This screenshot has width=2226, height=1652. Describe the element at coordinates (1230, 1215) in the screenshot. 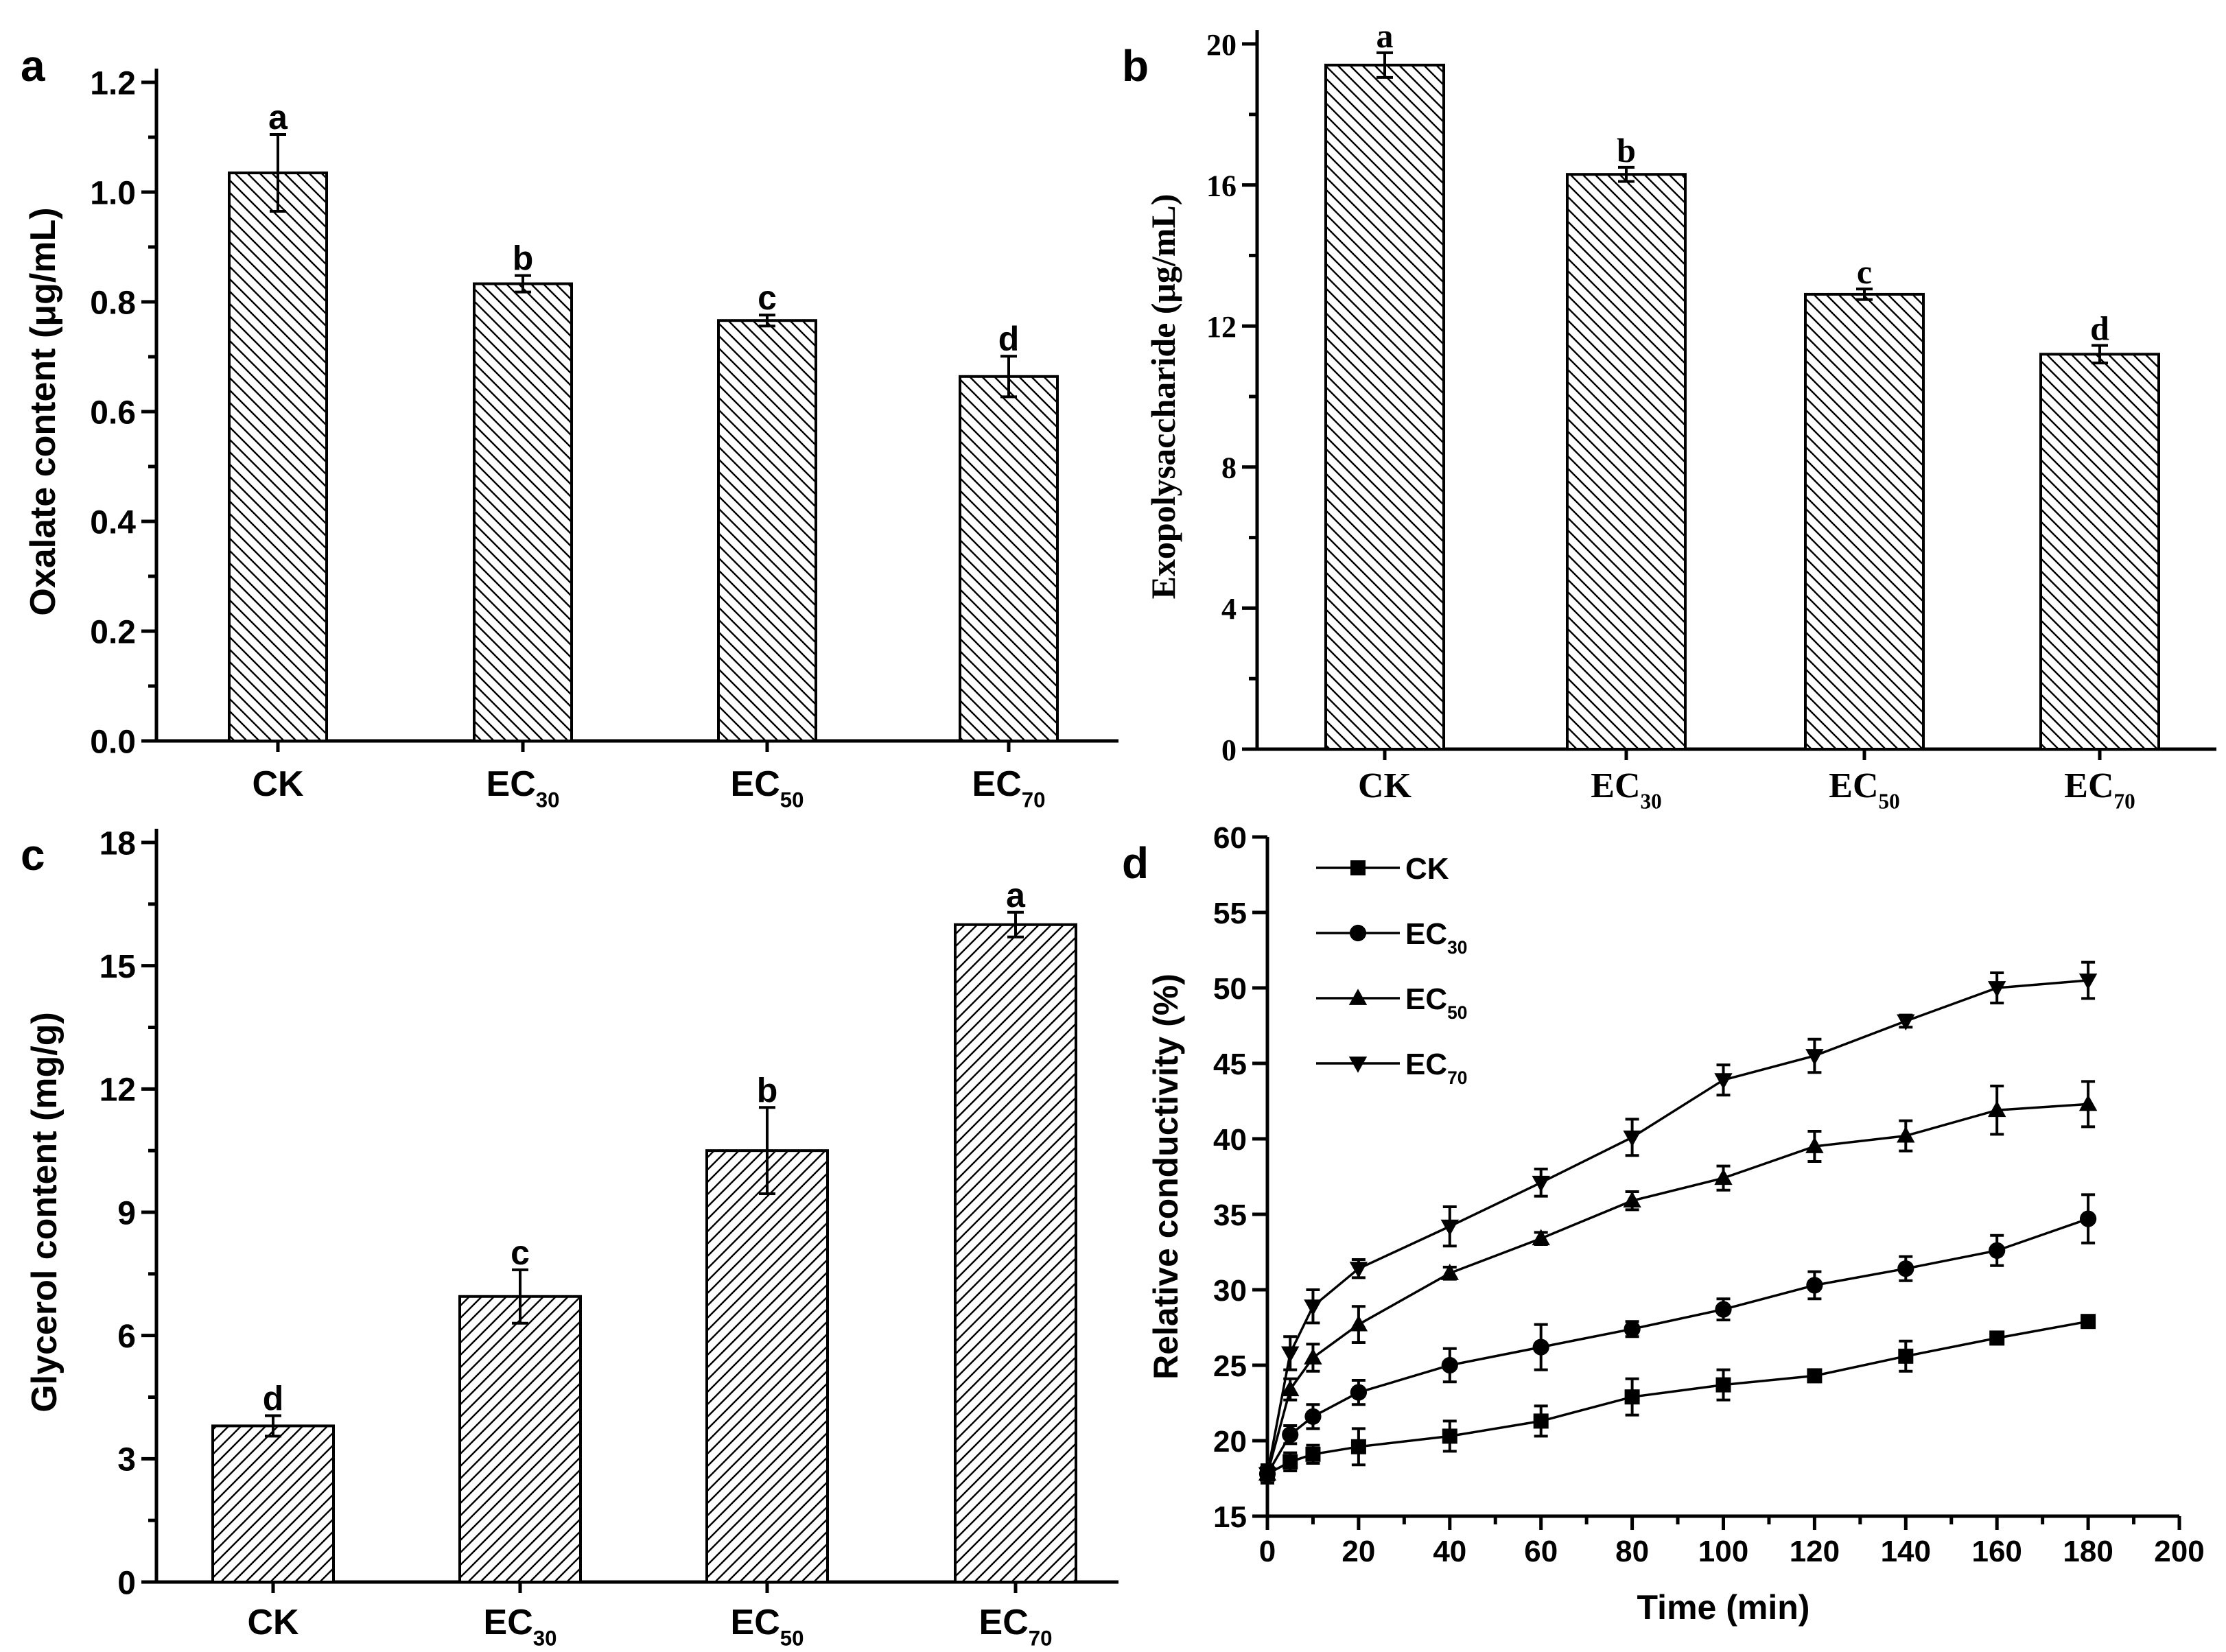

I see `y-tick-label: 35` at that location.